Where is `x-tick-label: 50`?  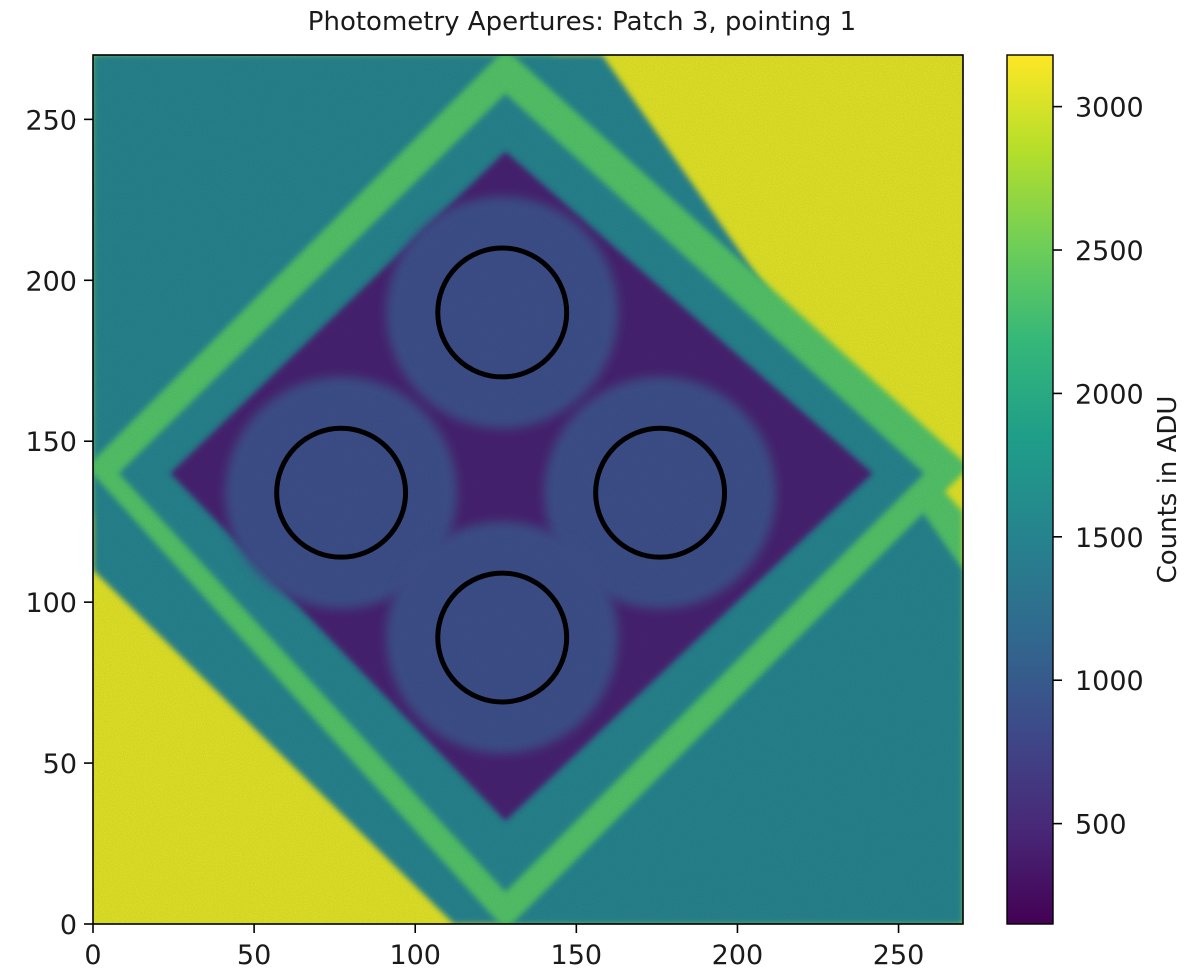
x-tick-label: 50 is located at coordinates (254, 955).